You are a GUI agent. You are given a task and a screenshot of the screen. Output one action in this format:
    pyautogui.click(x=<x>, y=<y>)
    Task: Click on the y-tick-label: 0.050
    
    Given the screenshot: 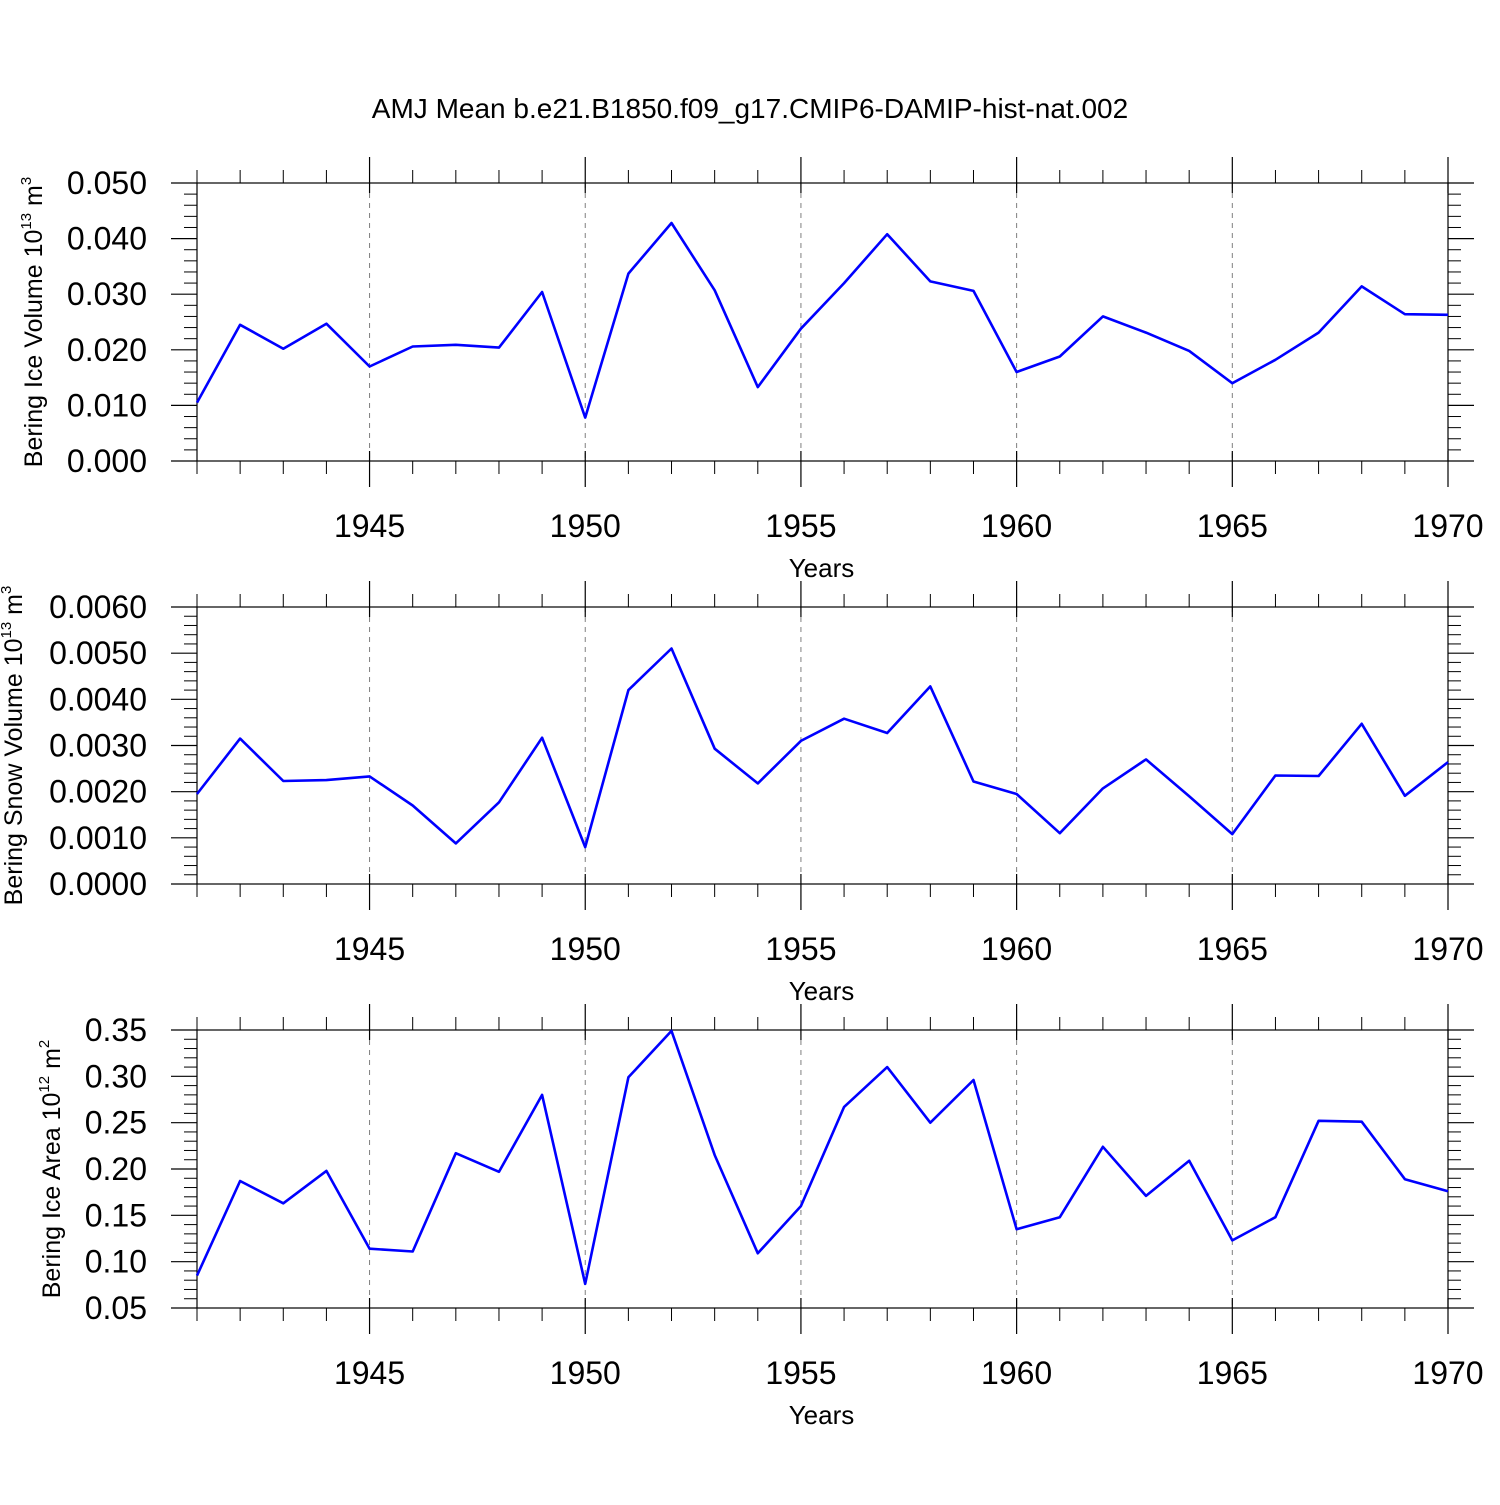 What is the action you would take?
    pyautogui.click(x=107, y=183)
    